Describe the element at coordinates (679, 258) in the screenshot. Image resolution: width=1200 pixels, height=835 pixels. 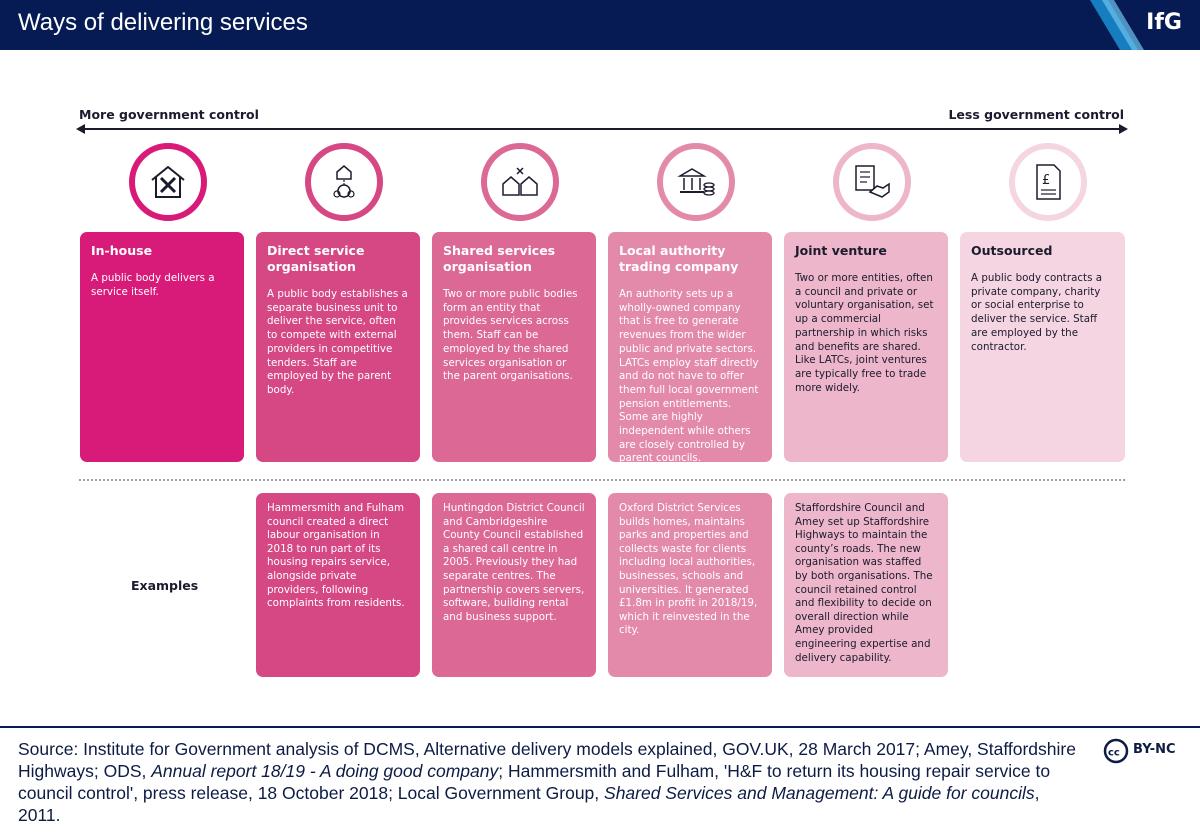
I see `card-title: Local authority trading company` at that location.